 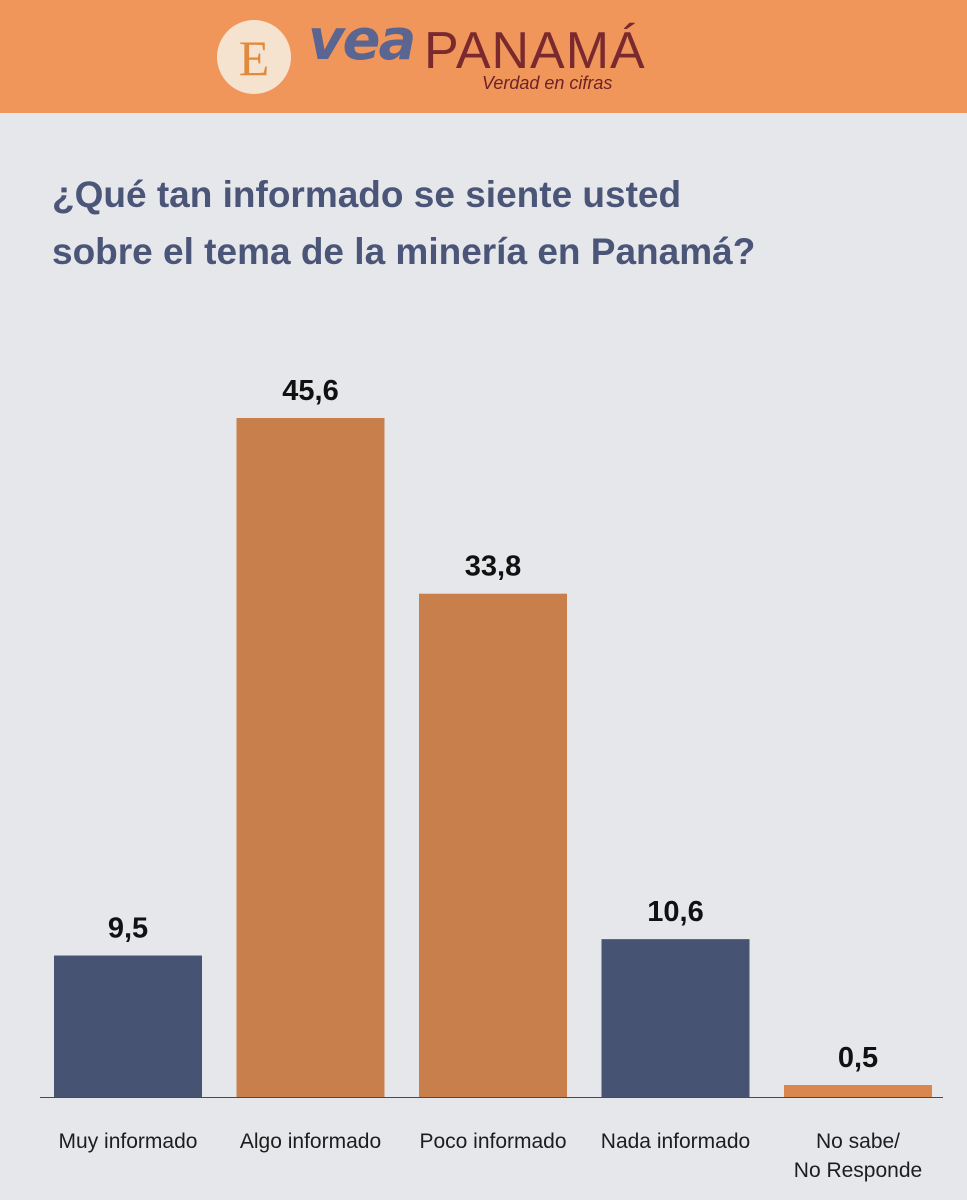 I want to click on chart-title-line-1: ¿Qué tan informado se siente usted, so click(x=367, y=194).